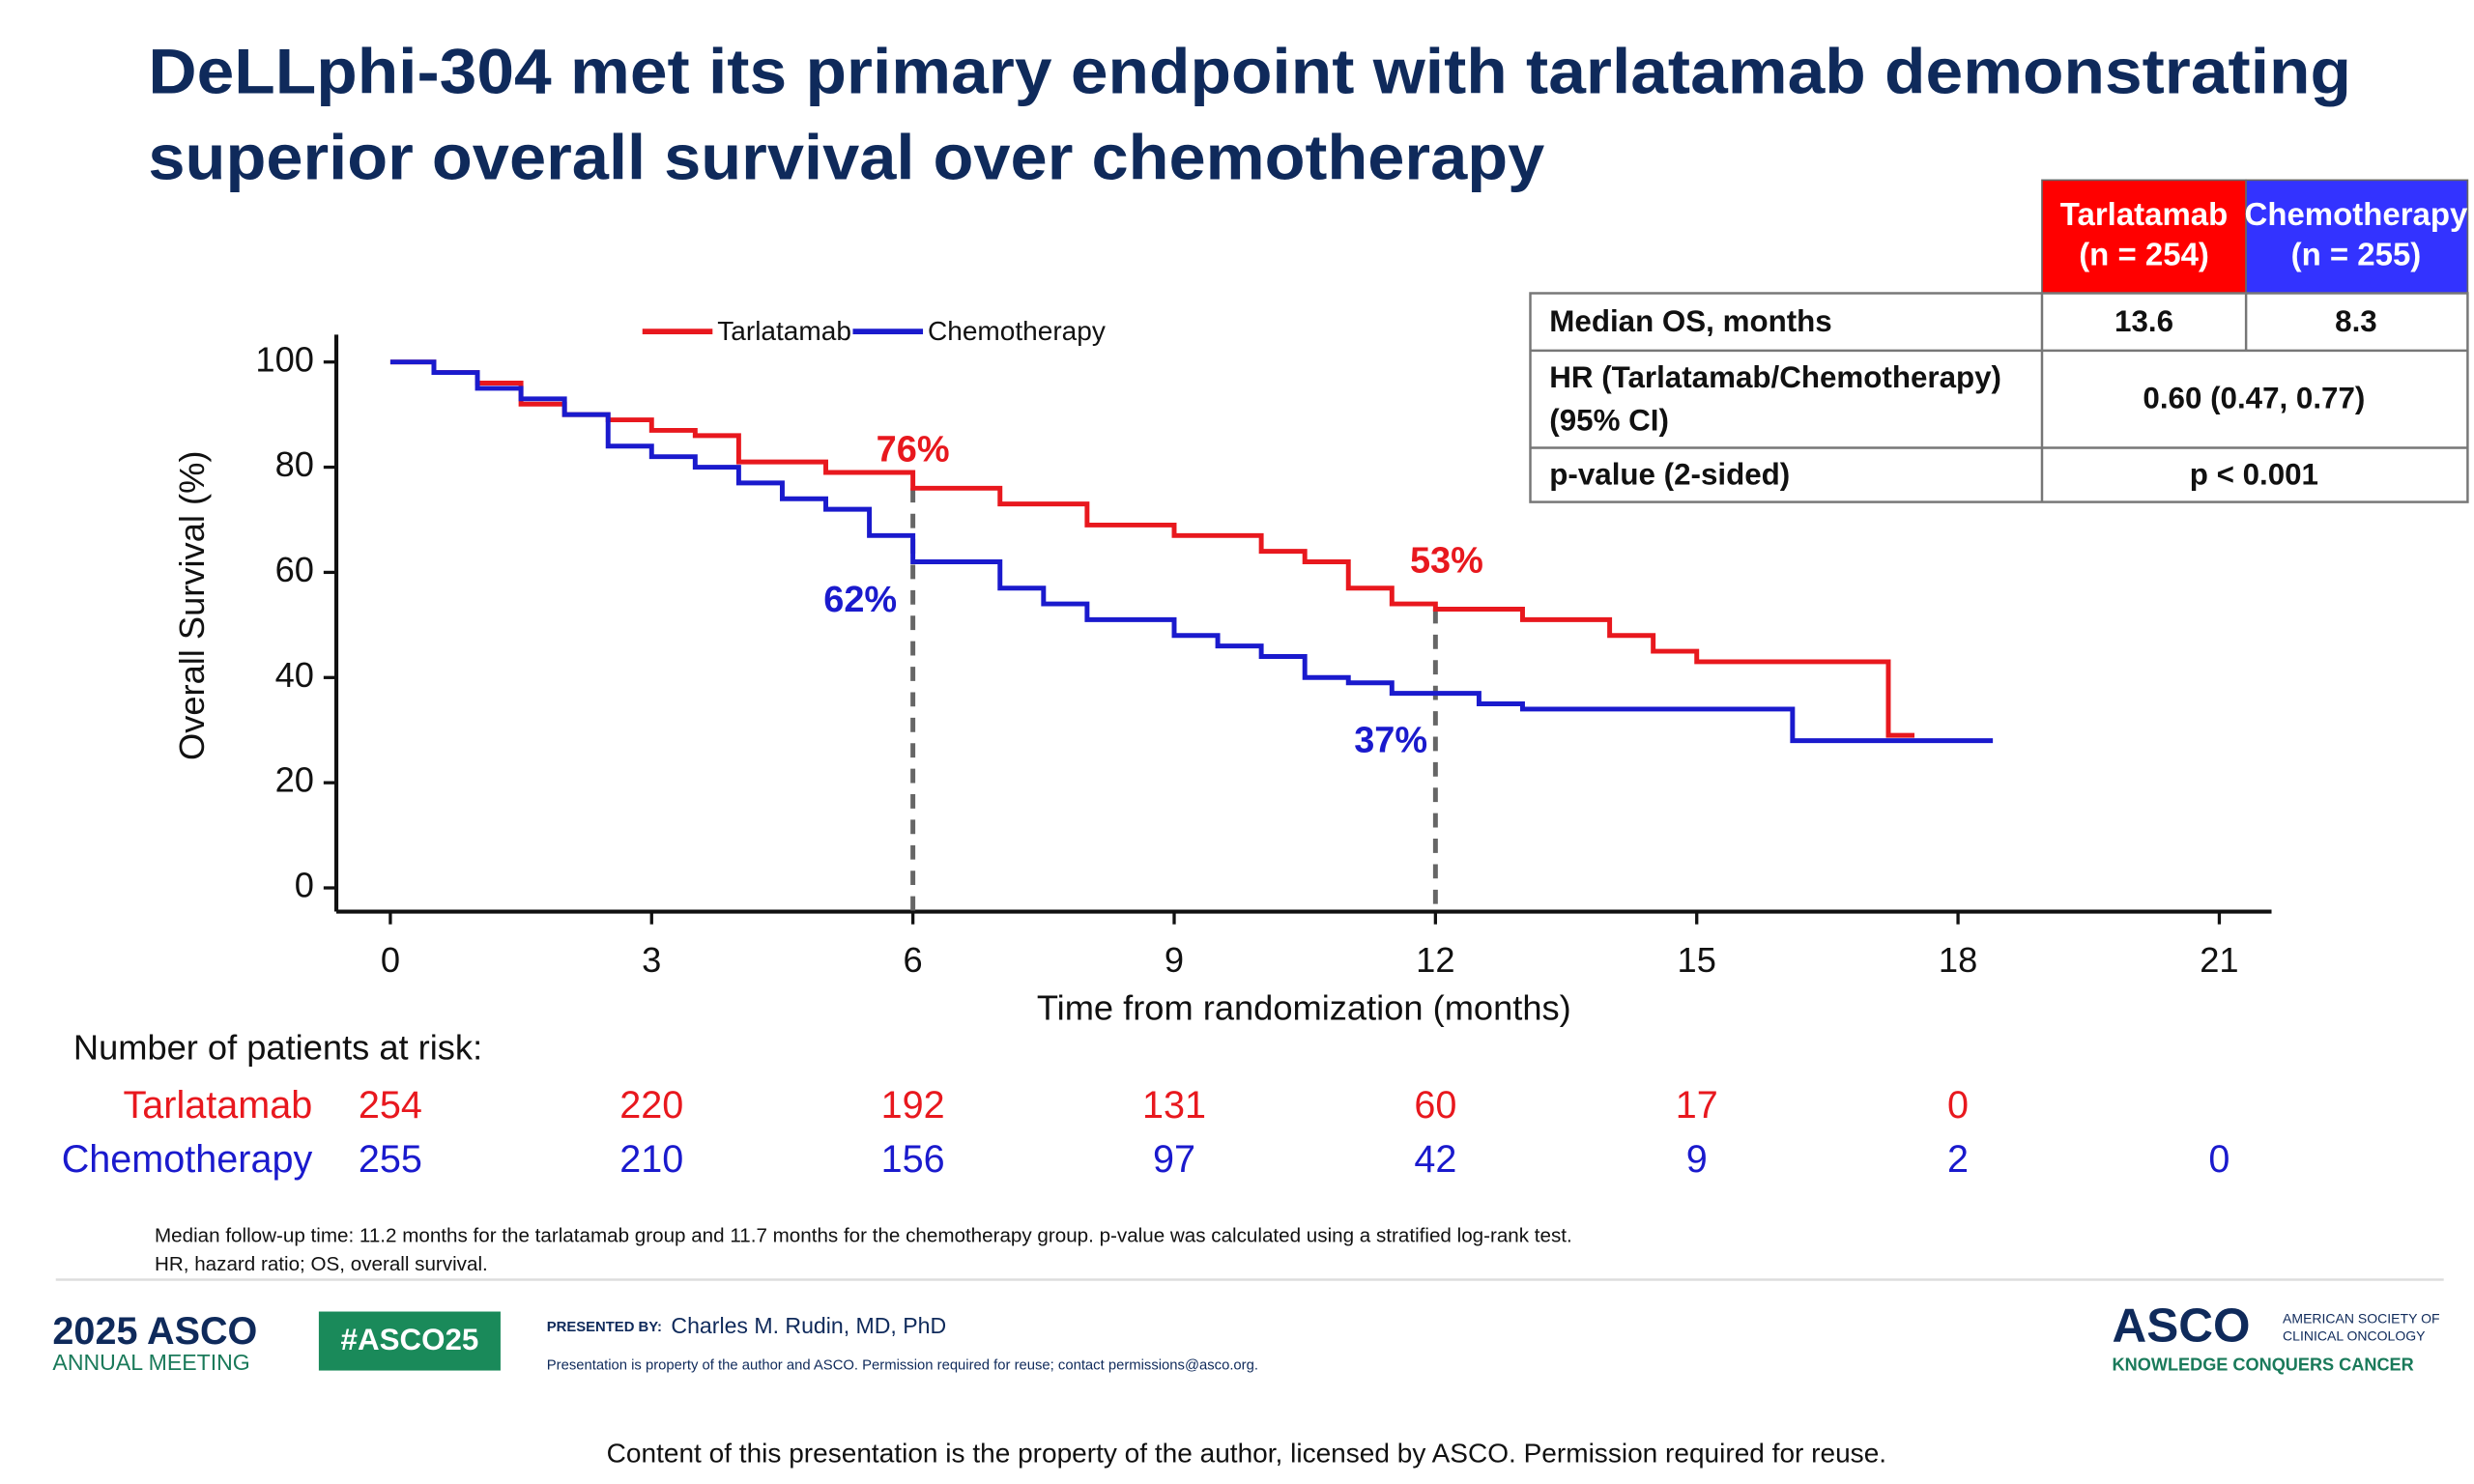 The width and height of the screenshot is (2474, 1484). I want to click on x-axis-label: Time from randomization (months), so click(1304, 1007).